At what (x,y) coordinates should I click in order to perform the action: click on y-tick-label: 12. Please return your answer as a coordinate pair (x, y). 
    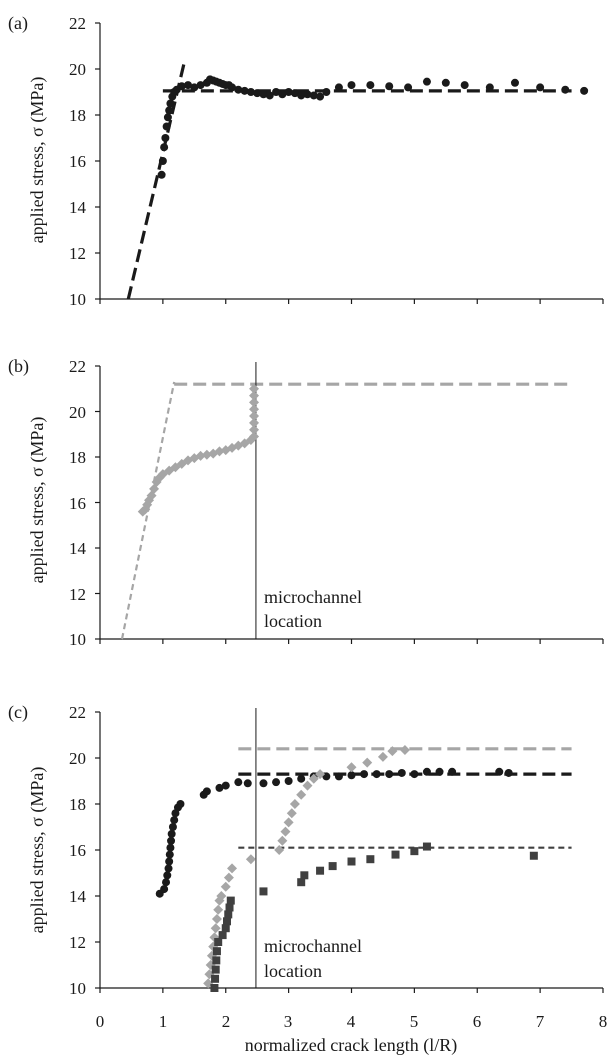
    Looking at the image, I should click on (77, 253).